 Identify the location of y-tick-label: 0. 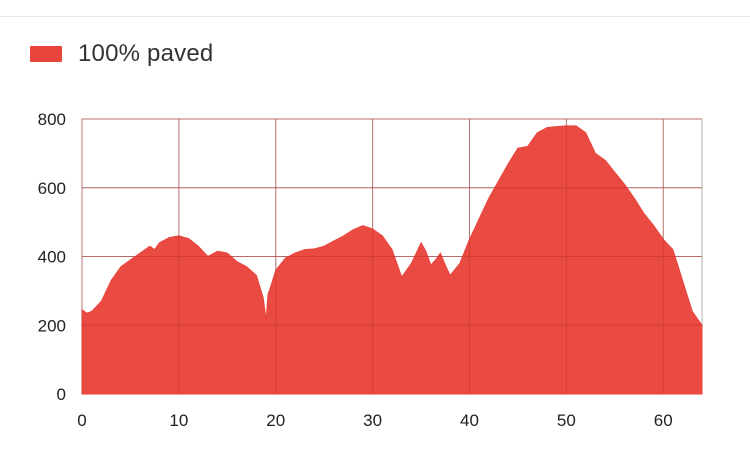
(61, 394).